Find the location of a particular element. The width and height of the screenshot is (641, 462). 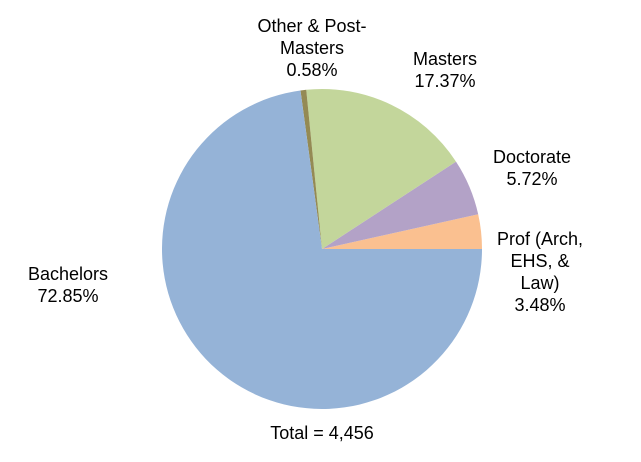

total-annotation: Total = 4,456 is located at coordinates (322, 433).